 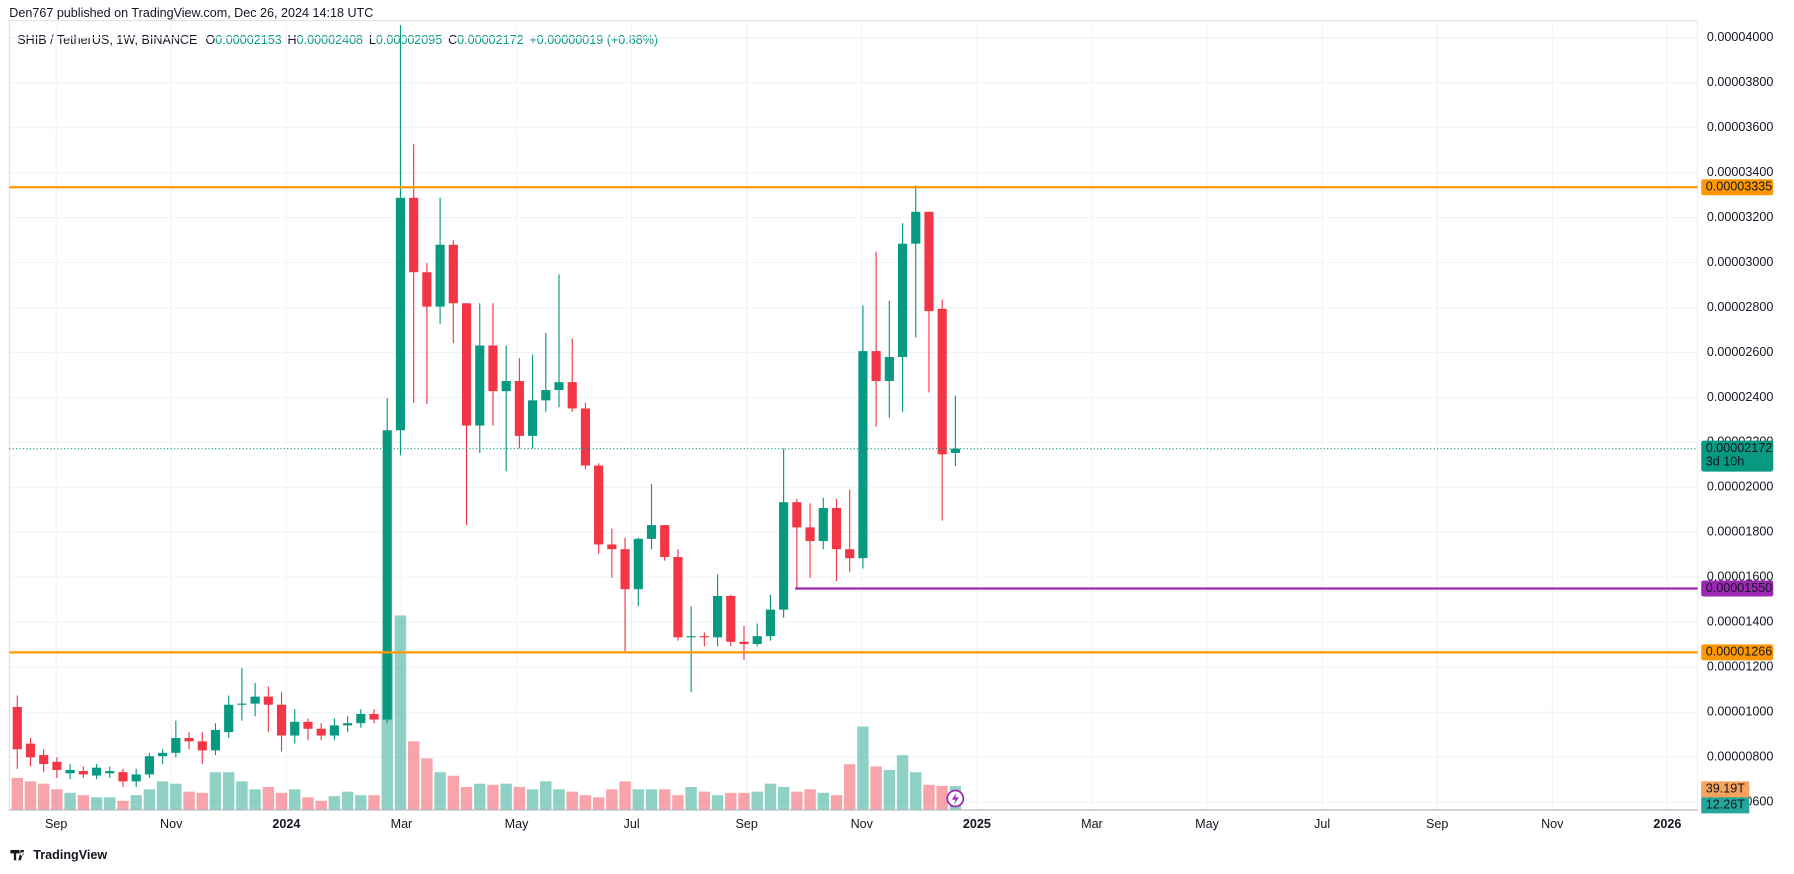 What do you see at coordinates (17, 855) in the screenshot?
I see `footer-logo` at bounding box center [17, 855].